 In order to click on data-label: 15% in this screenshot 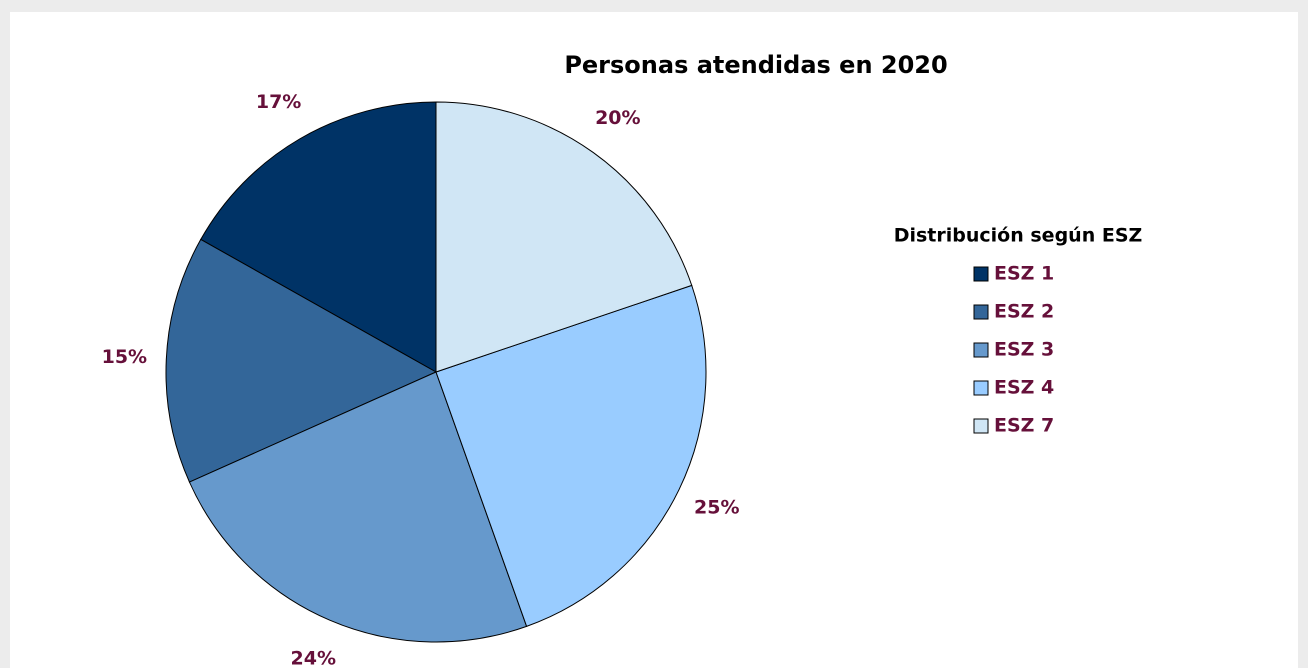, I will do `click(124, 357)`.